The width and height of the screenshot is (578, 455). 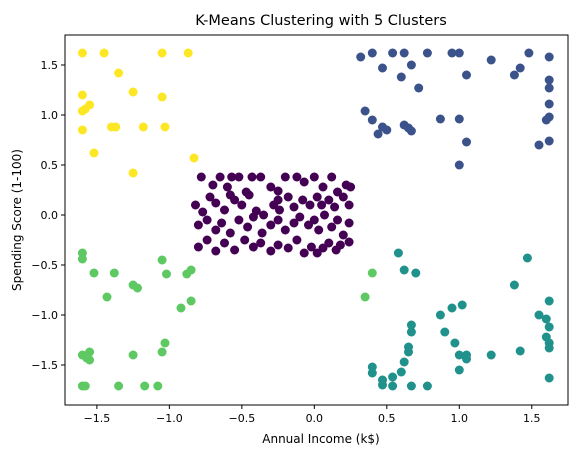 I want to click on x-tick-label: −1.5, so click(x=97, y=418).